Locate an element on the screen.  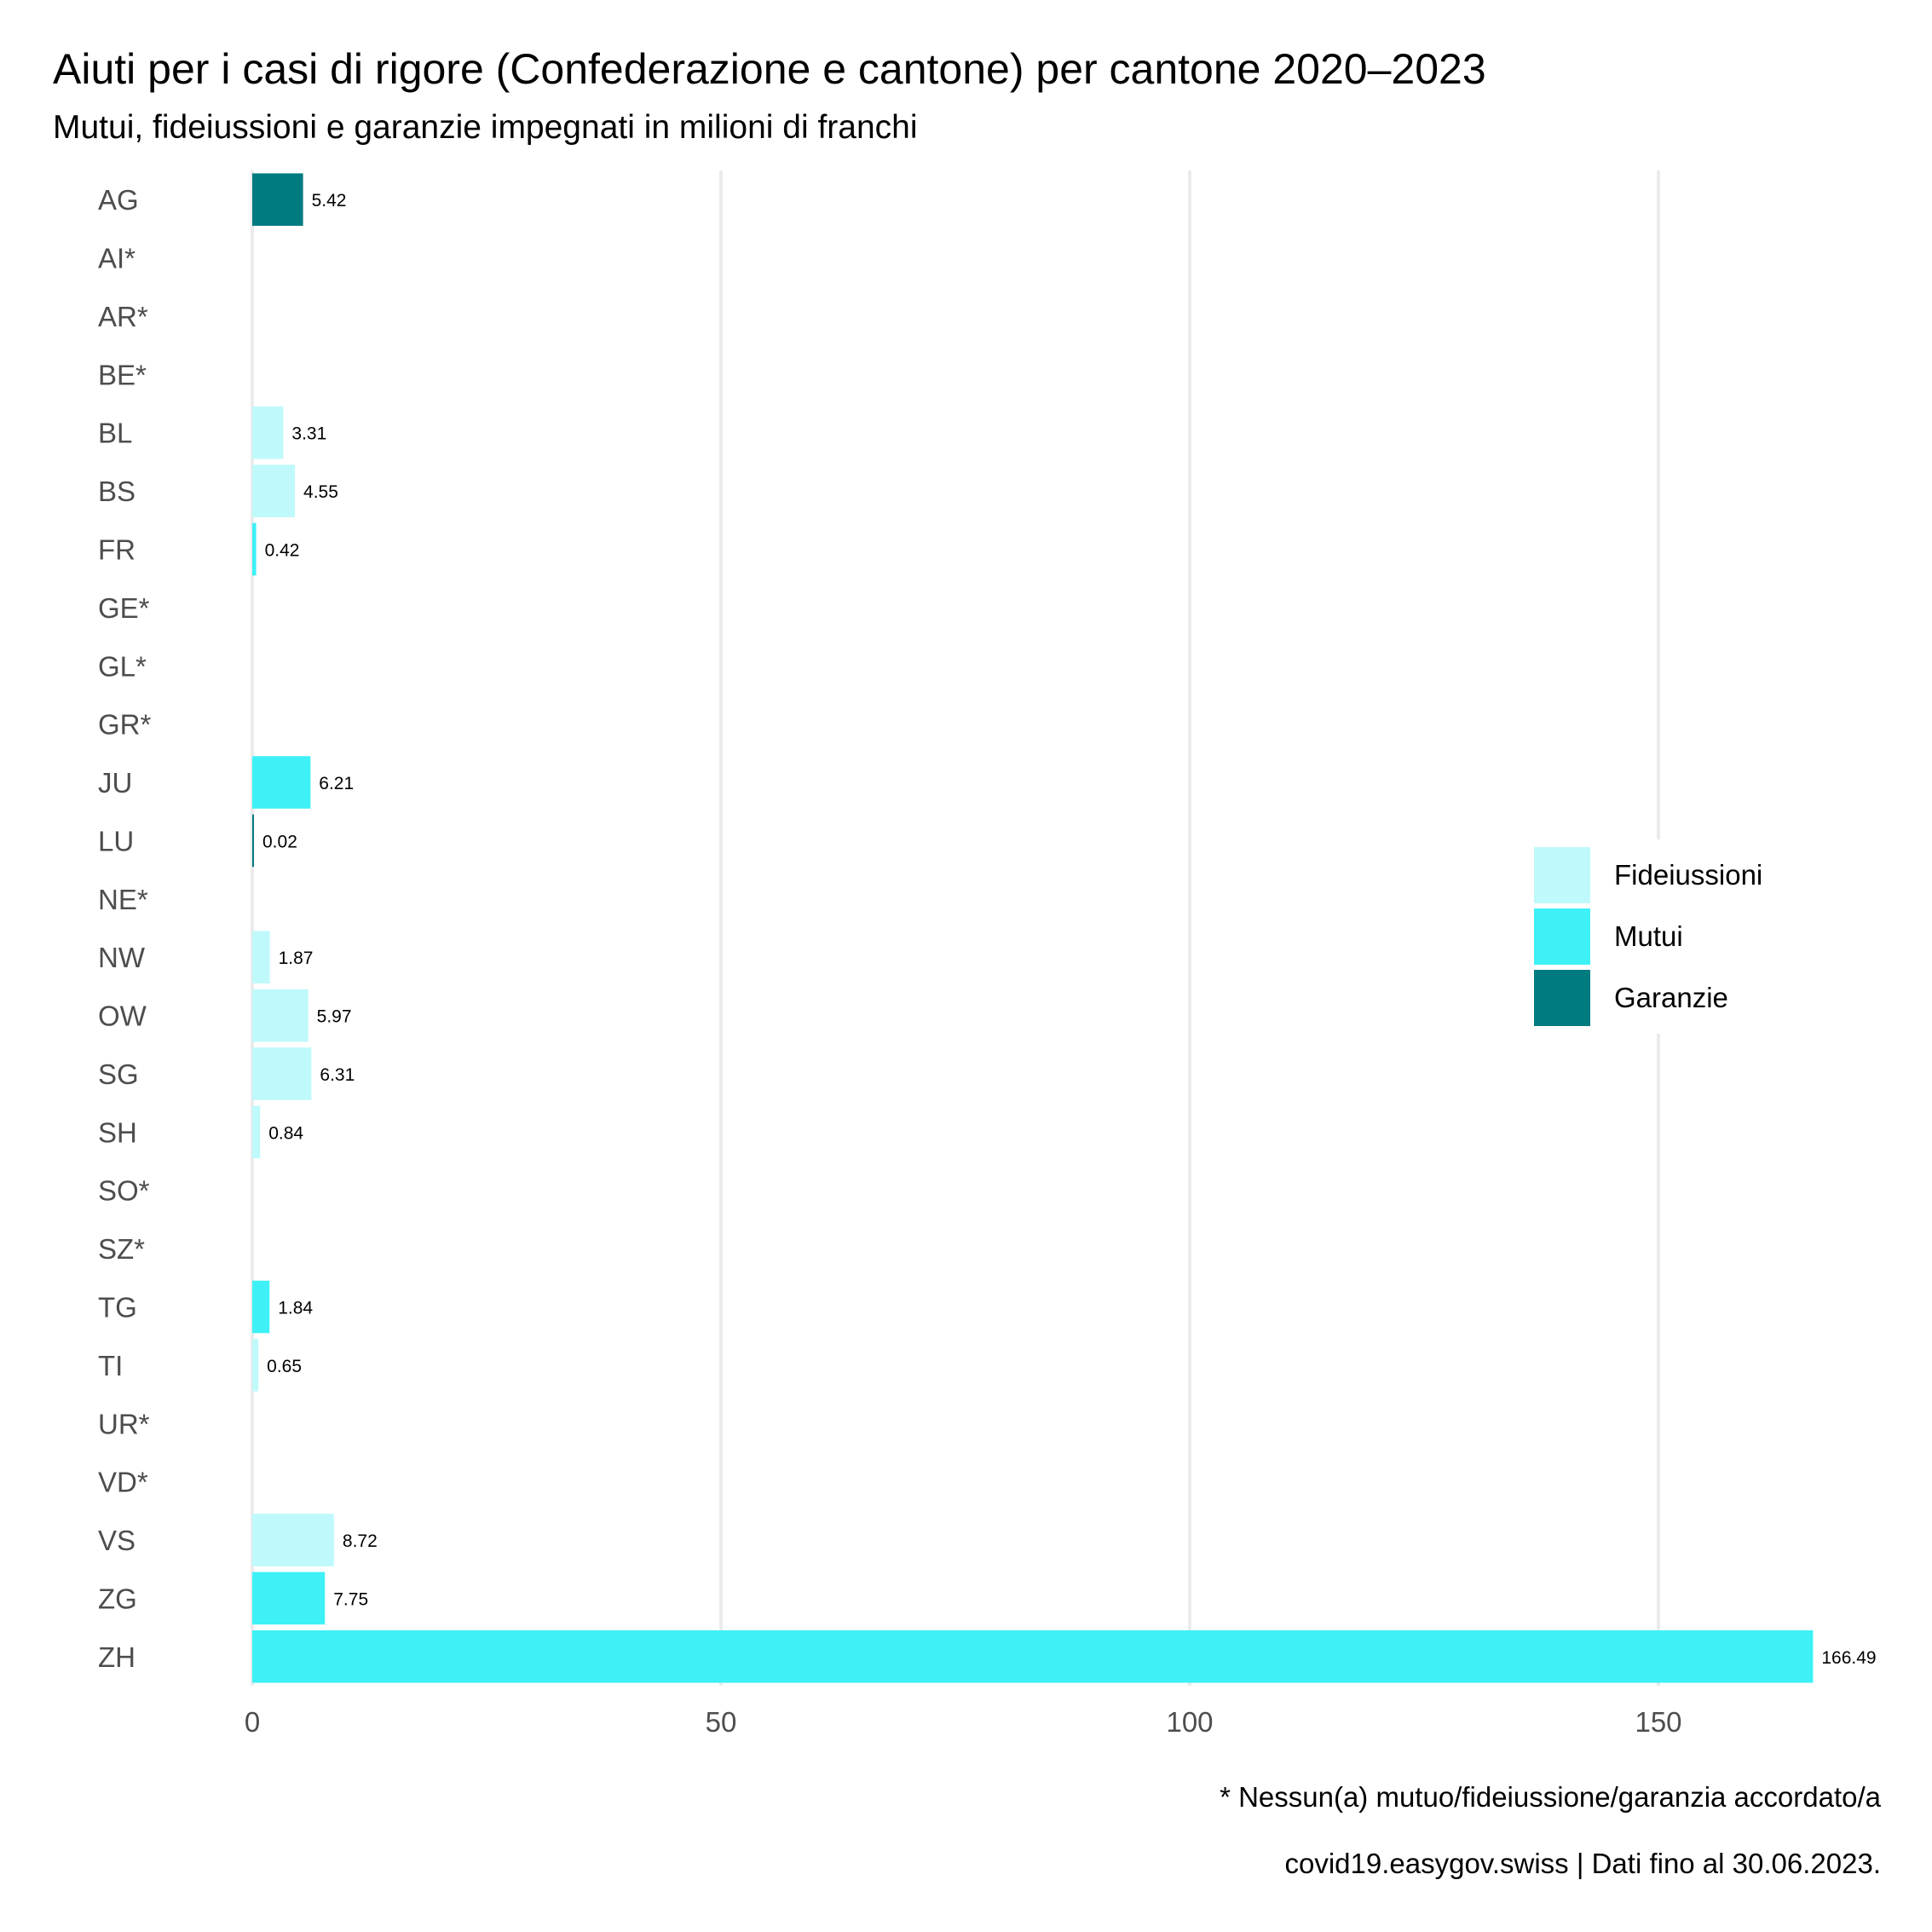
category-label-gr: GR* is located at coordinates (125, 725).